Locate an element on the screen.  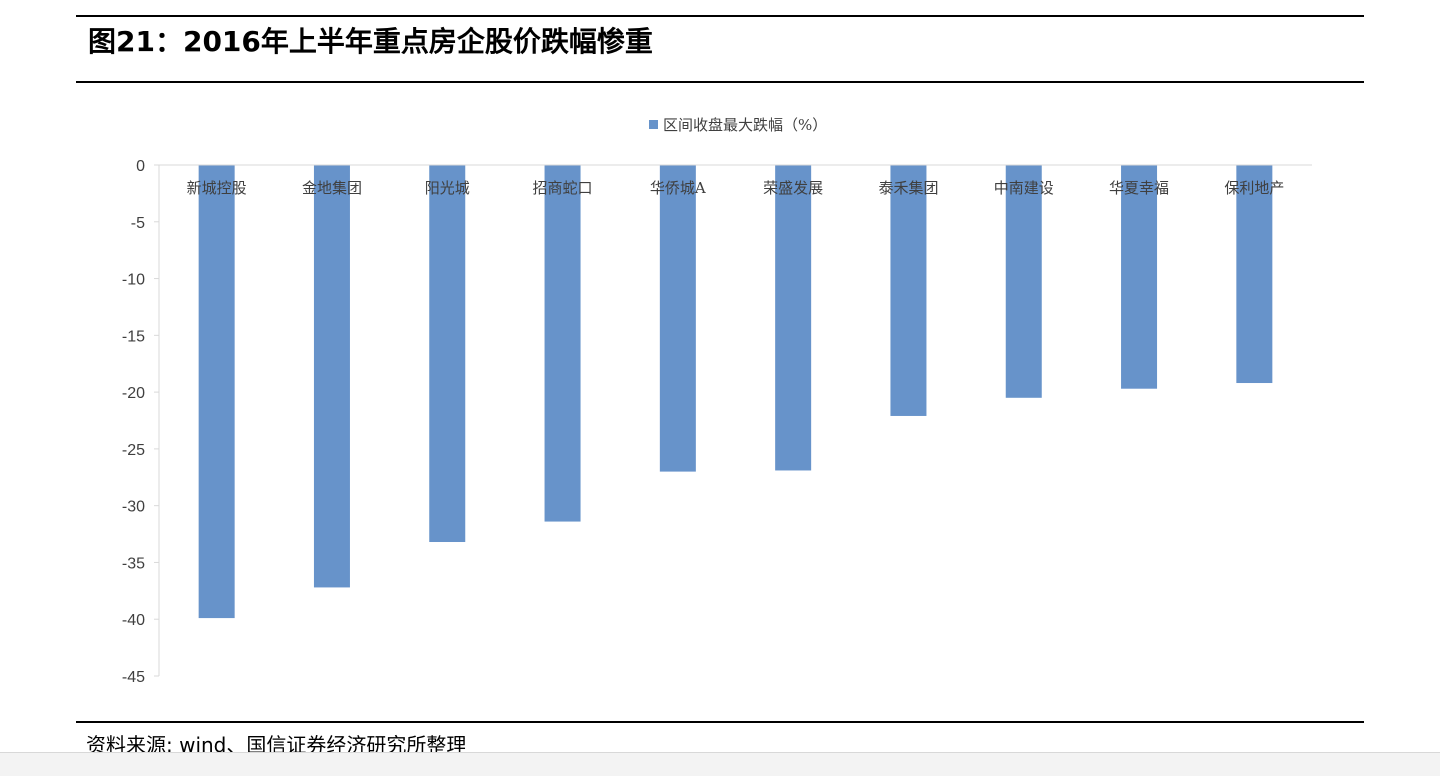
y-tick-label: -5 is located at coordinates (138, 223).